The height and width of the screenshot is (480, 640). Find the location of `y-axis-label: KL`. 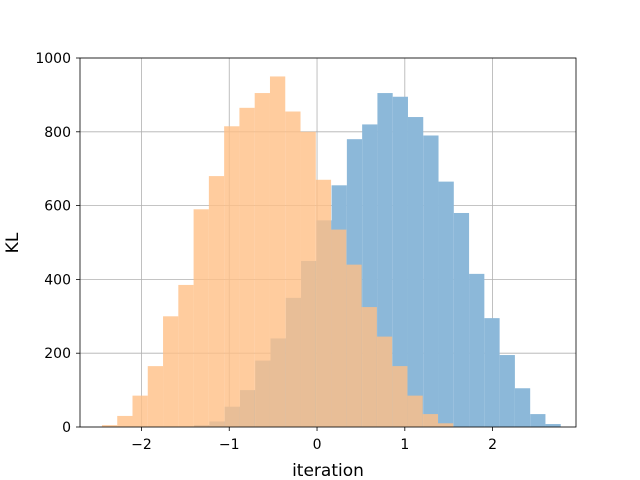

y-axis-label: KL is located at coordinates (13, 242).